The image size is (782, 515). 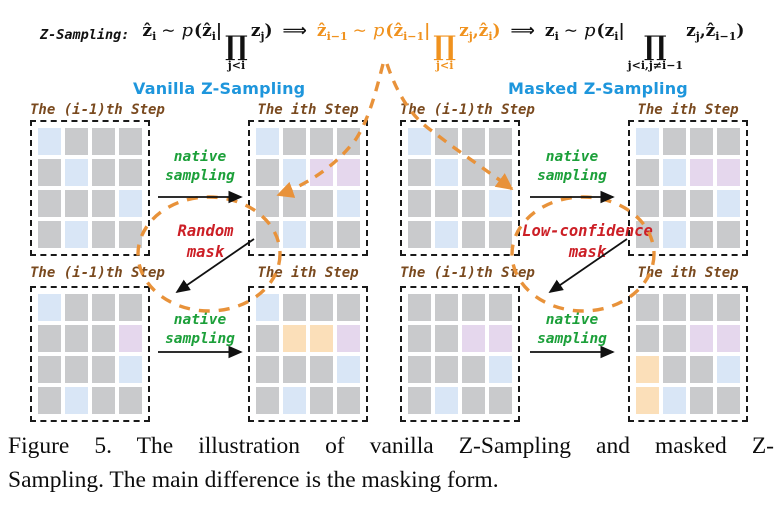 What do you see at coordinates (308, 273) in the screenshot?
I see `step-label-vanilla-bottom-cur: The ith Step` at bounding box center [308, 273].